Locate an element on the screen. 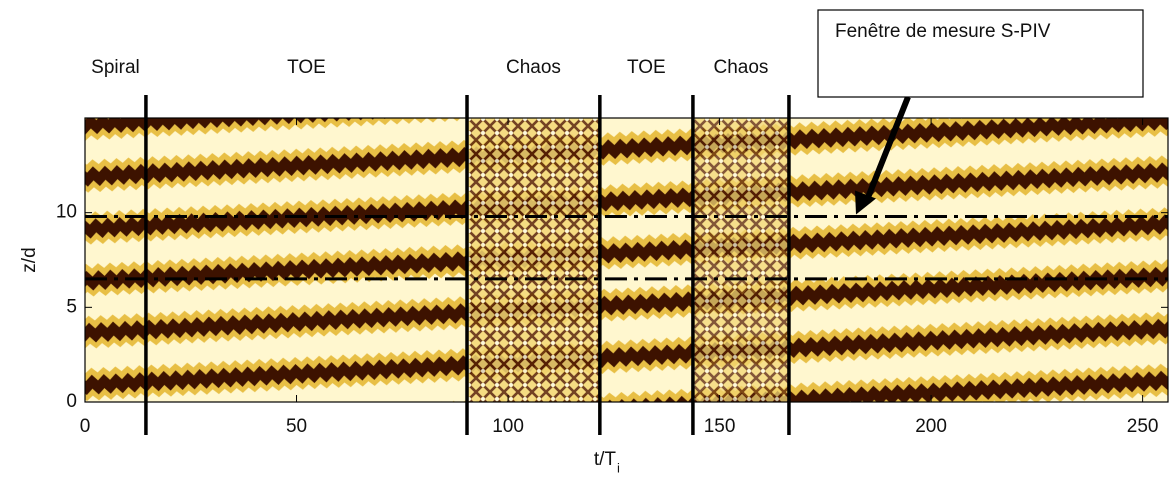 The width and height of the screenshot is (1169, 480). regime-label: Spiral is located at coordinates (115, 67).